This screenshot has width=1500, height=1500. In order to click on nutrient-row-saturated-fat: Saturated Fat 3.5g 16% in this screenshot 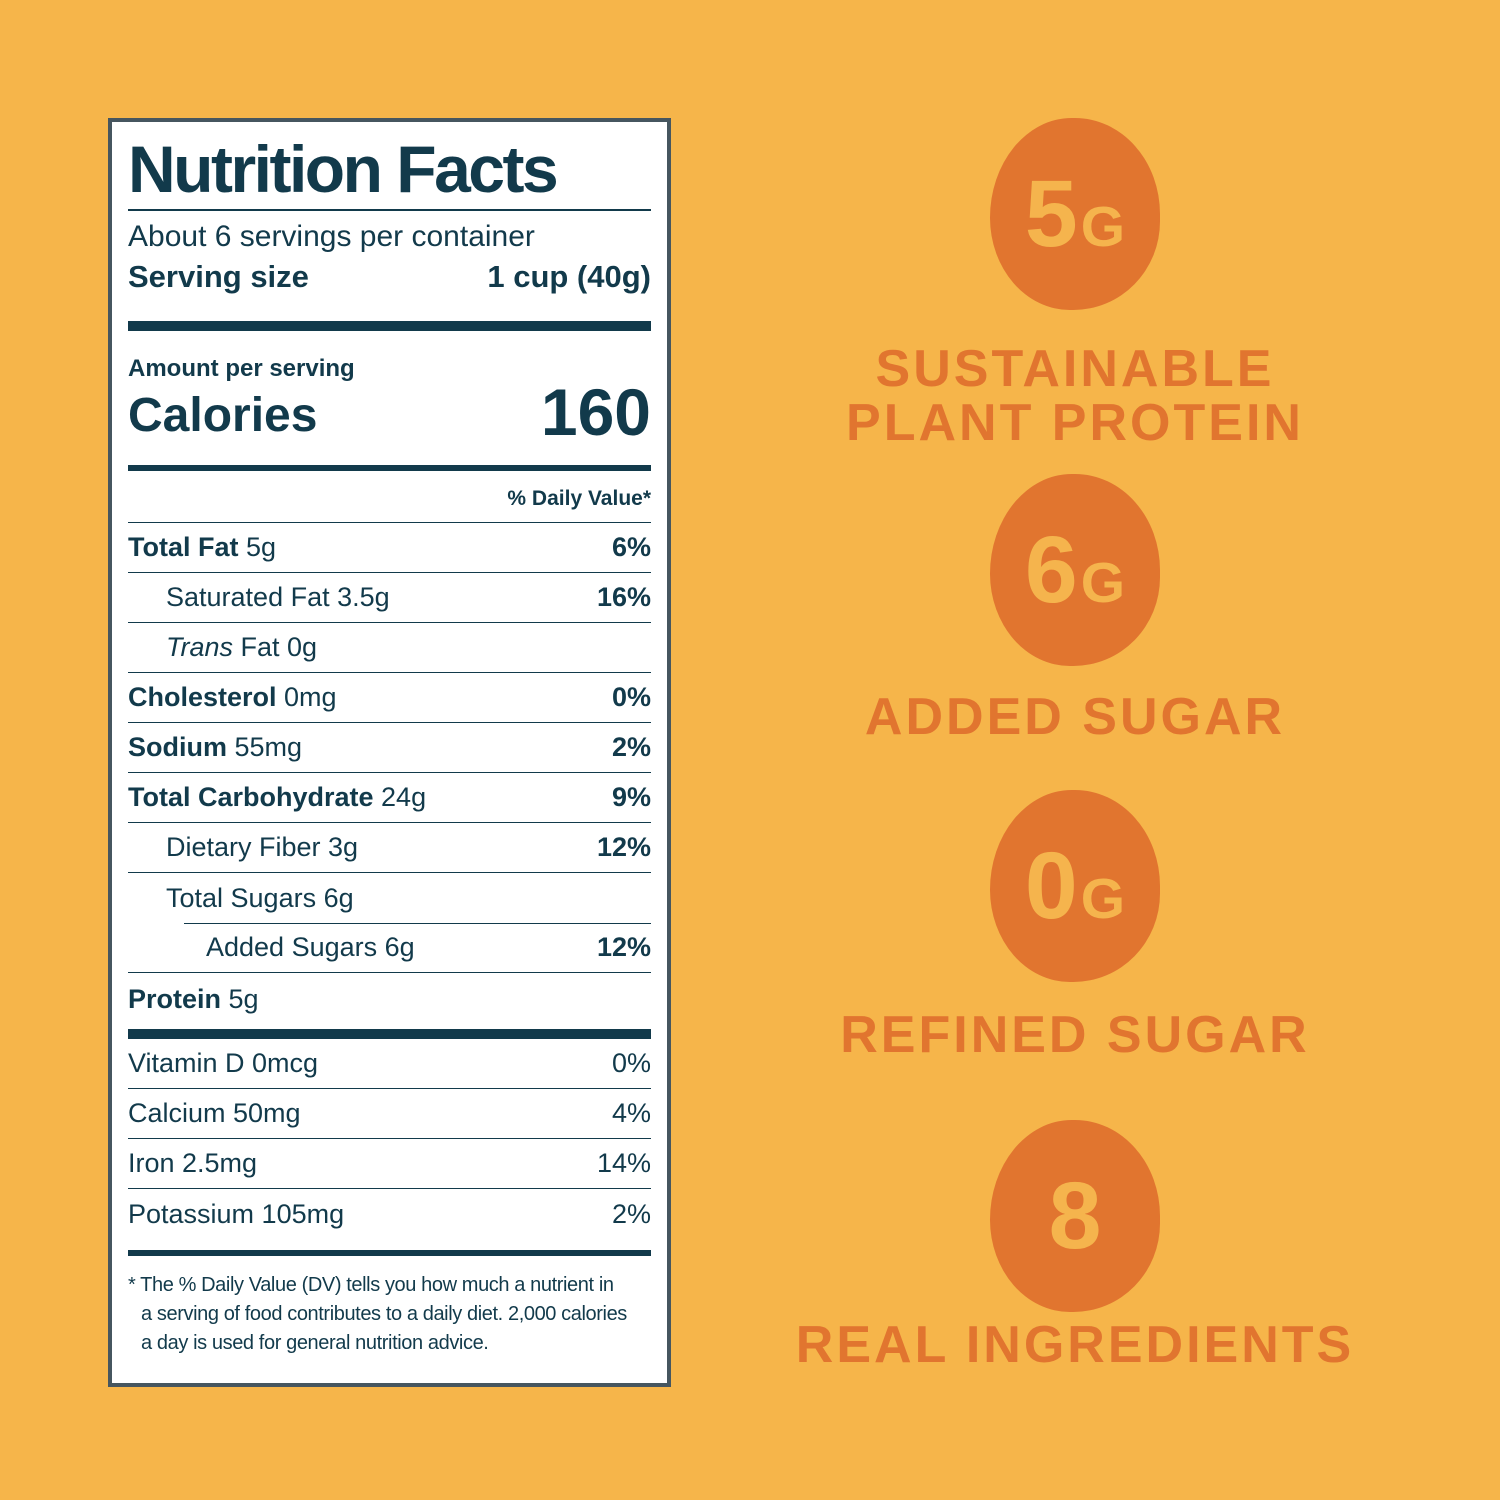, I will do `click(389, 598)`.